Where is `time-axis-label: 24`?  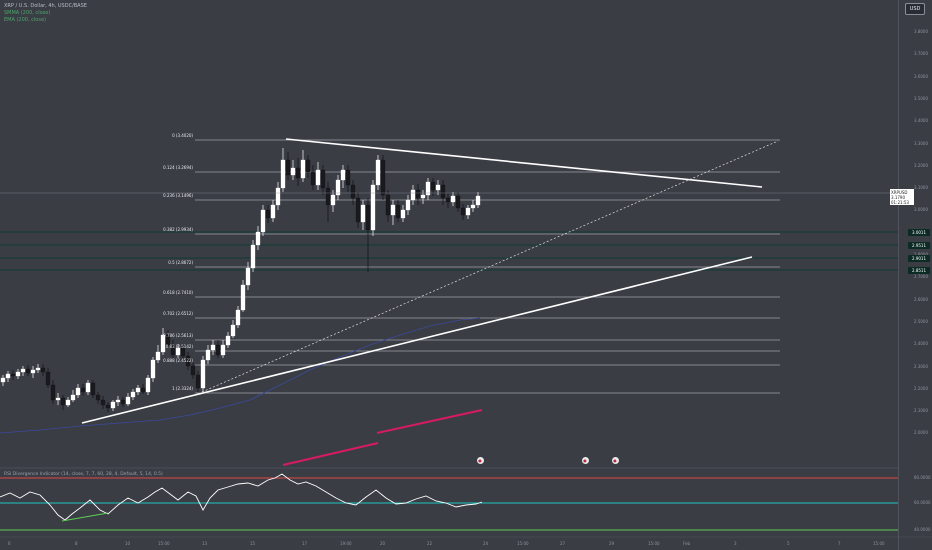 time-axis-label: 24 is located at coordinates (486, 543).